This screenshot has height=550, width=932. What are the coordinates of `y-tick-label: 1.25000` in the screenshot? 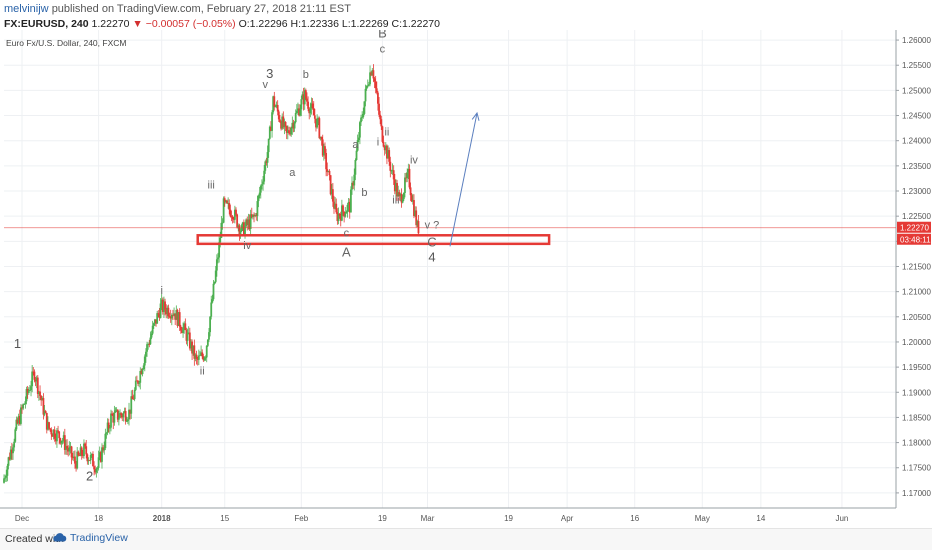 It's located at (916, 90).